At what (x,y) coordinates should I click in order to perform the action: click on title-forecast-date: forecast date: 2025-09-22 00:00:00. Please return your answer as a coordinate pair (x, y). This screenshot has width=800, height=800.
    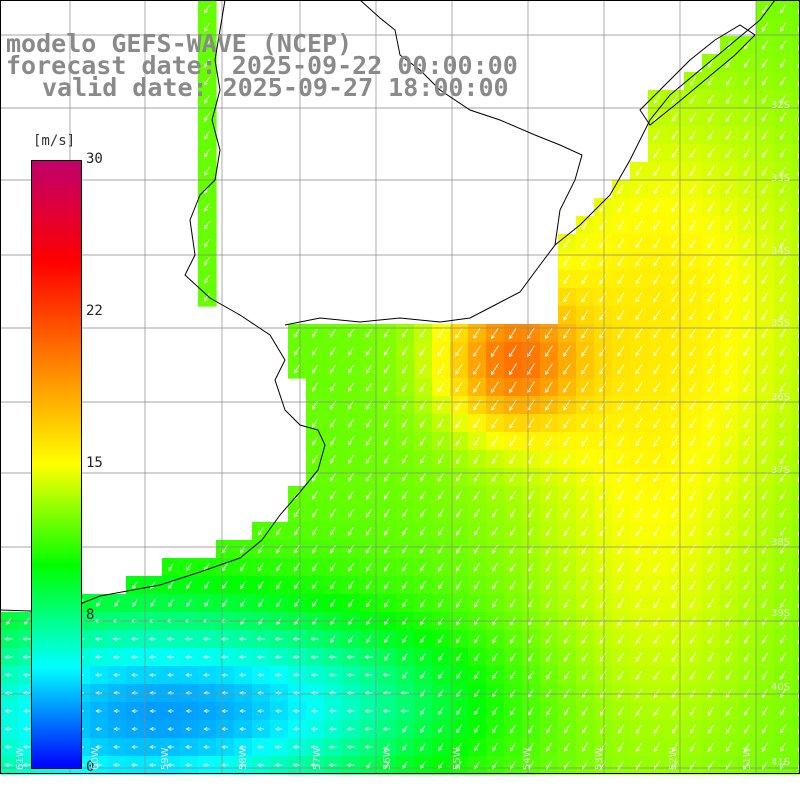
    Looking at the image, I should click on (262, 65).